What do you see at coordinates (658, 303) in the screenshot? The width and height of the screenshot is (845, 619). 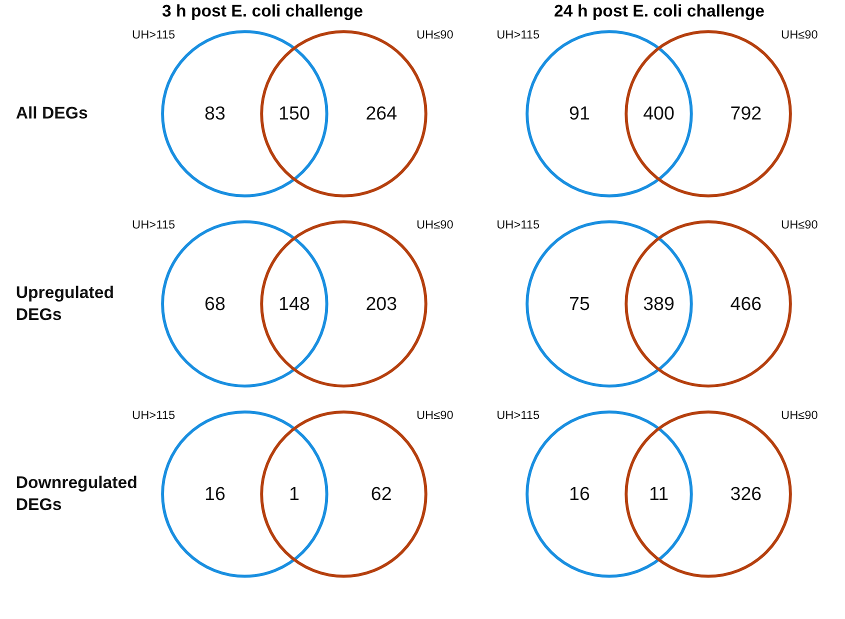 I see `data-label: 389` at bounding box center [658, 303].